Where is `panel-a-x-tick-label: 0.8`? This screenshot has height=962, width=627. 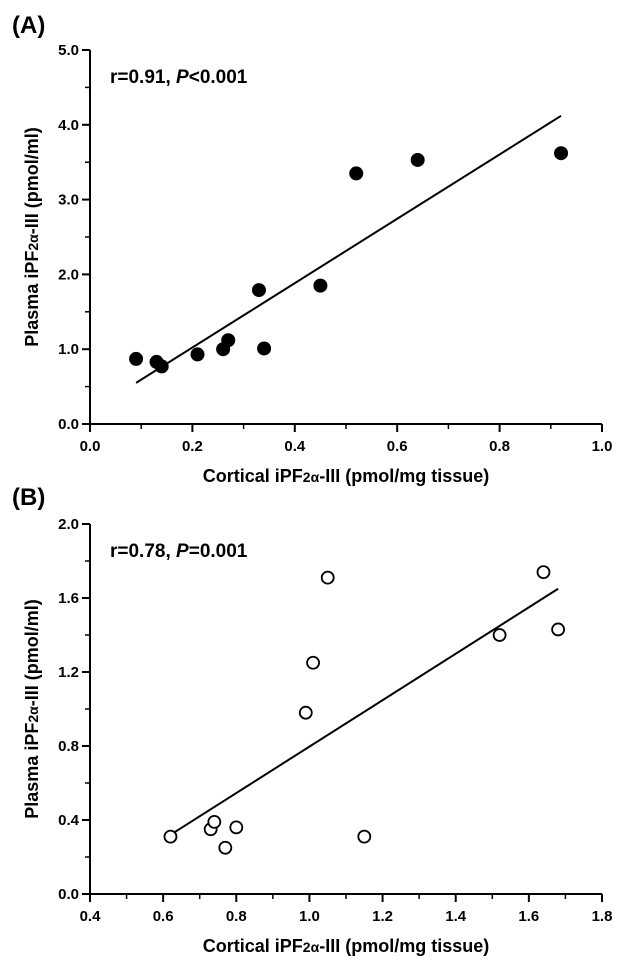
panel-a-x-tick-label: 0.8 is located at coordinates (499, 446).